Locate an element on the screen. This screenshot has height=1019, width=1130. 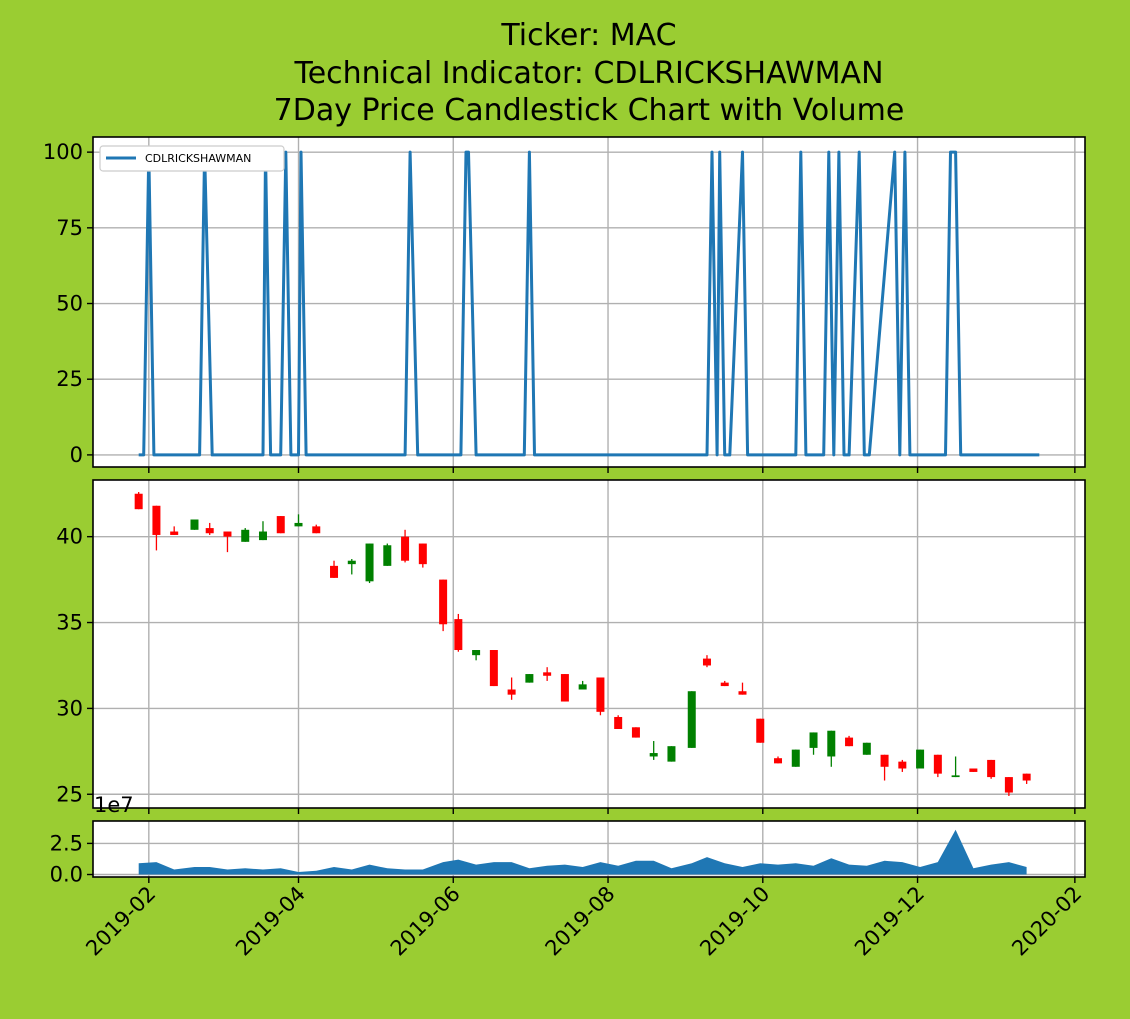
volume-scale-label: 1e7 is located at coordinates (114, 805).